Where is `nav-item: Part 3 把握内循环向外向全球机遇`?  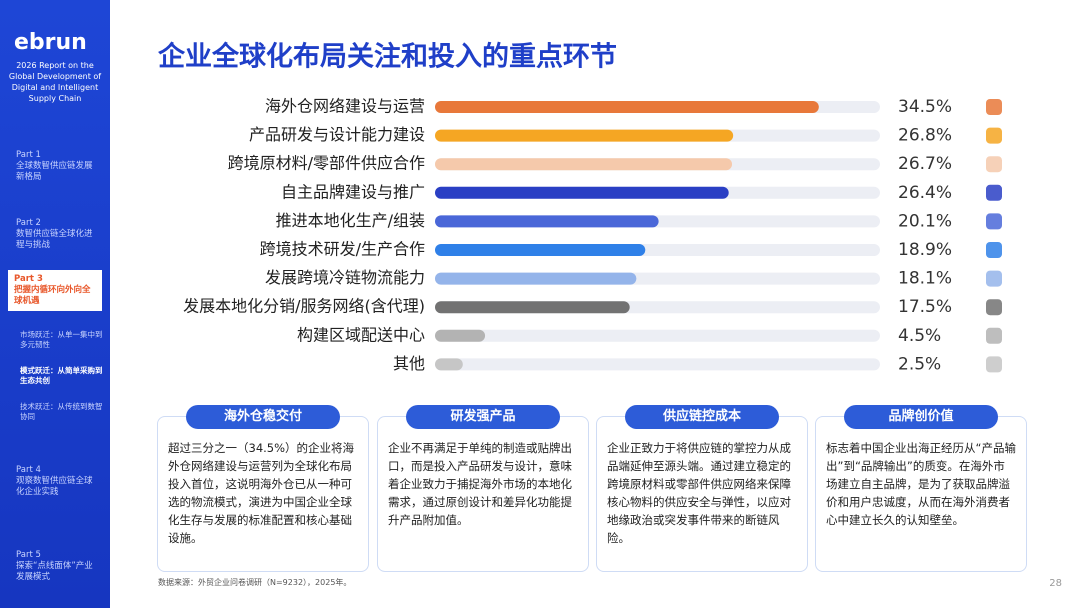
nav-item: Part 3 把握内循环向外向全球机遇 is located at coordinates (55, 290).